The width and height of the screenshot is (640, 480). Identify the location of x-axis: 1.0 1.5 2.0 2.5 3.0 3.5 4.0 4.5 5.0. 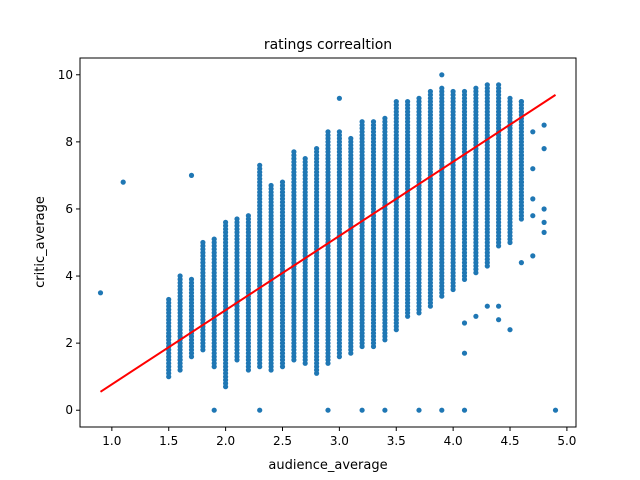
(339, 437).